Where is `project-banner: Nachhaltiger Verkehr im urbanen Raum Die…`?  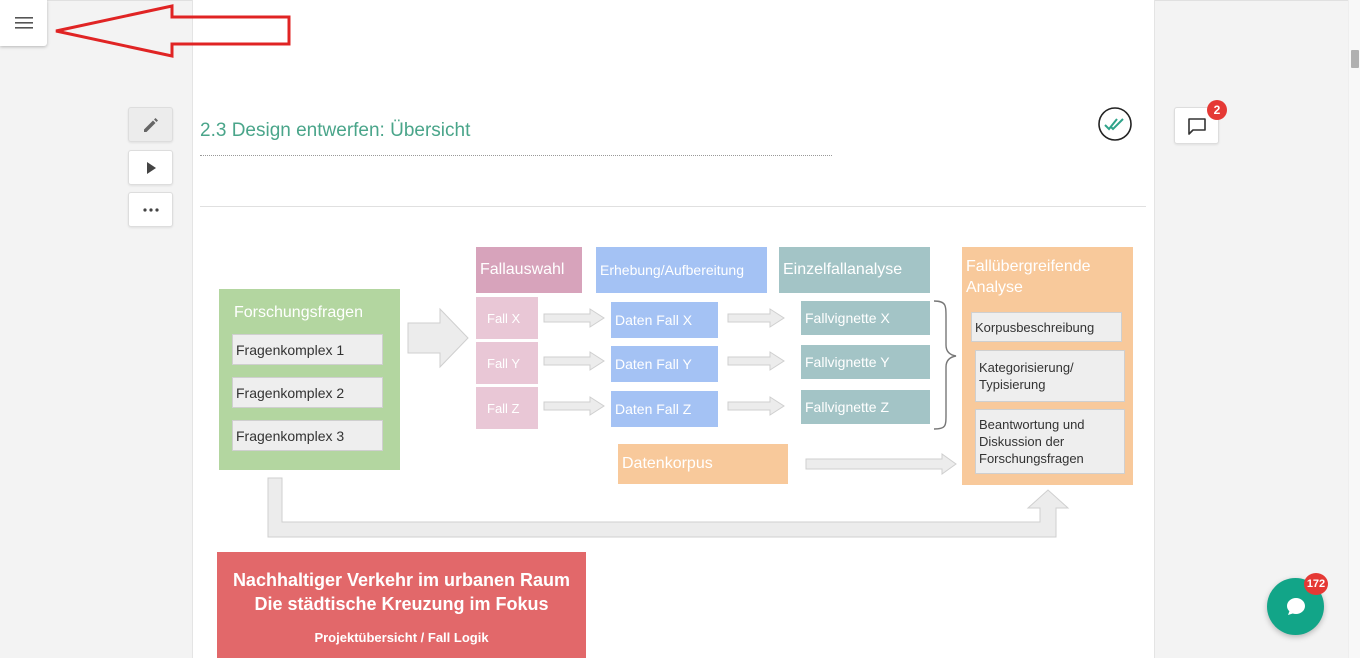 project-banner: Nachhaltiger Verkehr im urbanen Raum Die… is located at coordinates (401, 605).